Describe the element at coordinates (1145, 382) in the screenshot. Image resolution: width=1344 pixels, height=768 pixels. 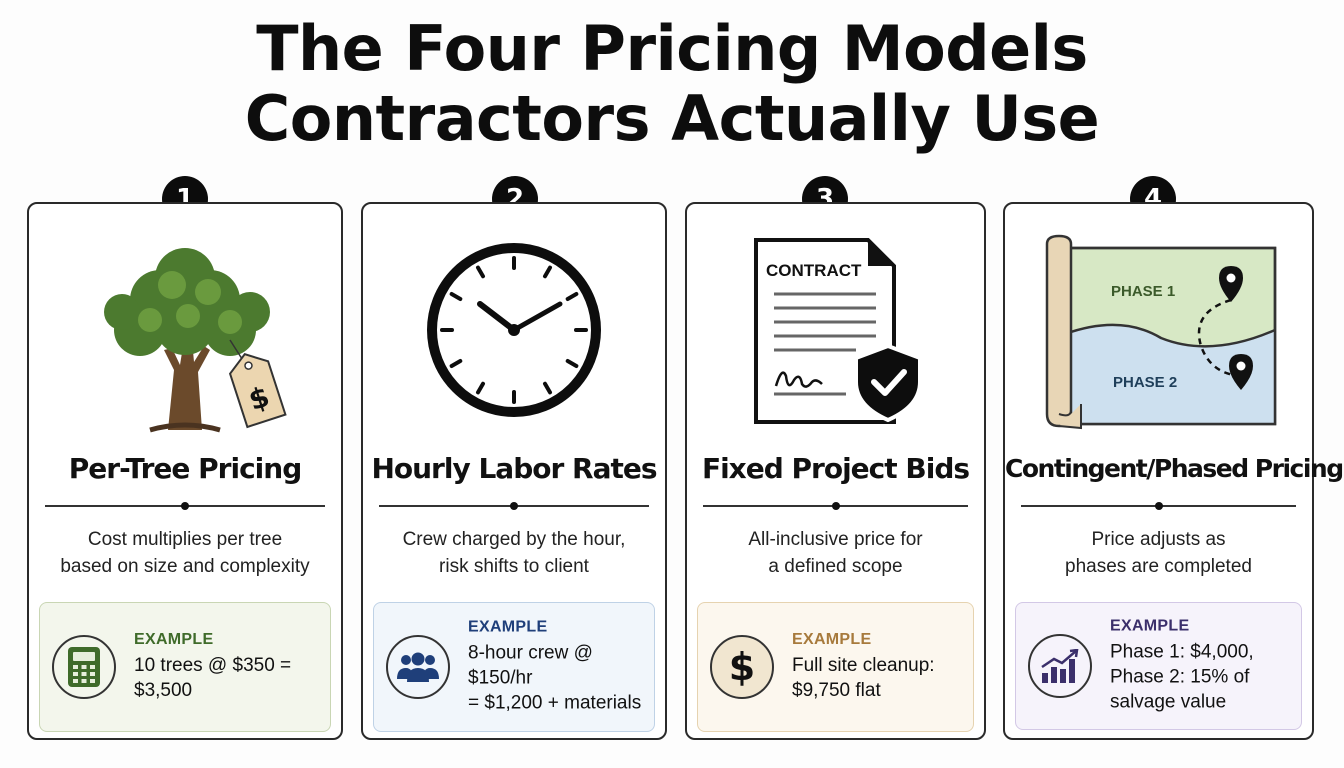
I see `map-label-phase-2: PHASE 2` at that location.